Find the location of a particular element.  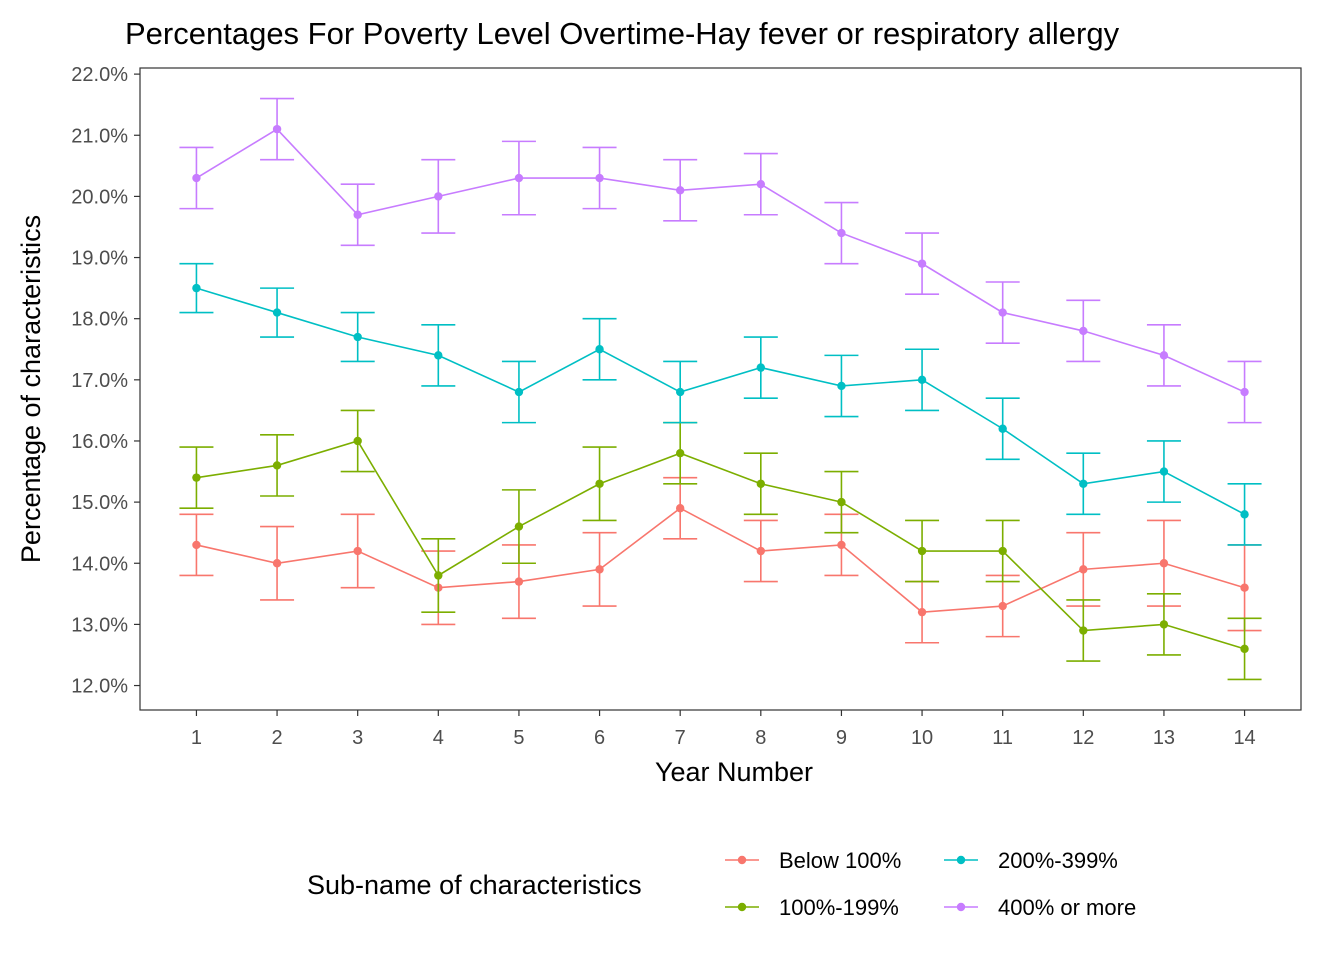

x-tick-label: 5 is located at coordinates (518, 738).